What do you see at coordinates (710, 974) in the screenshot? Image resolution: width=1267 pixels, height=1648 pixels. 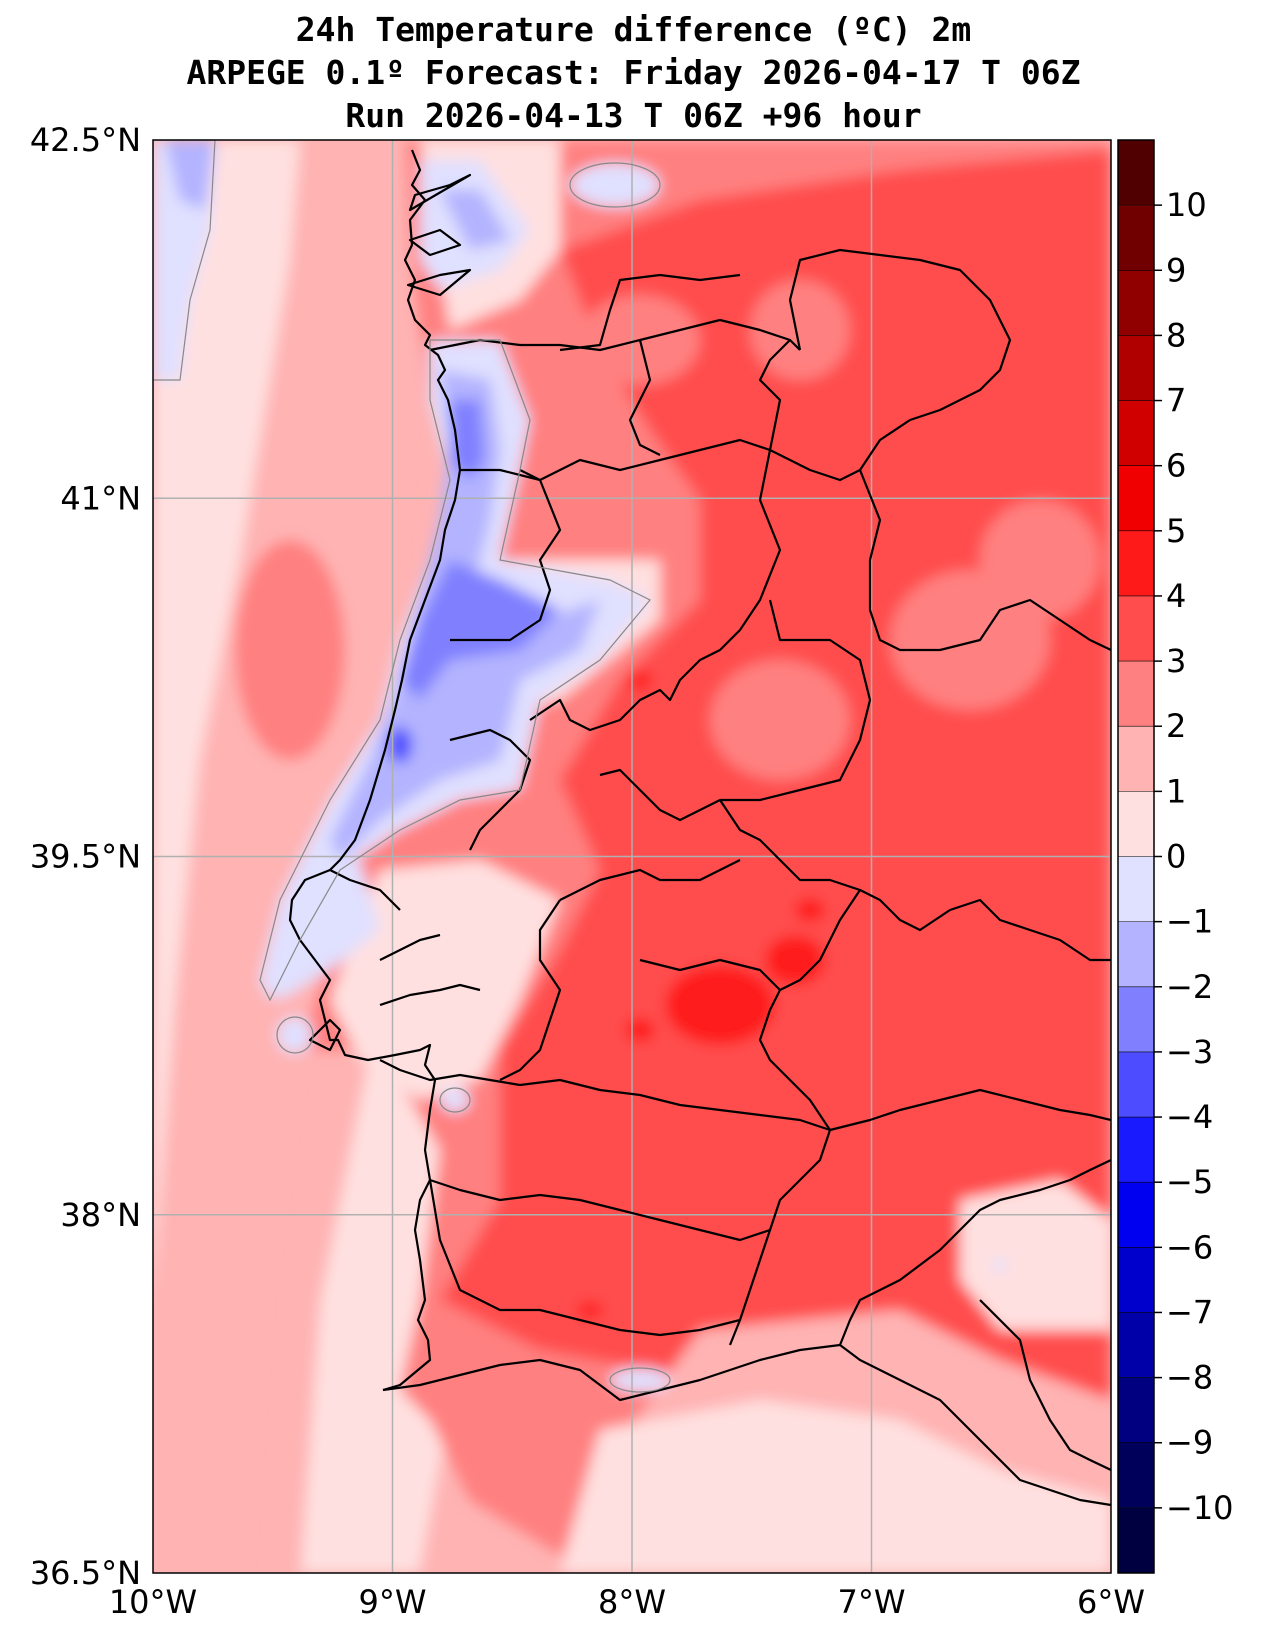 I see `evora-border` at bounding box center [710, 974].